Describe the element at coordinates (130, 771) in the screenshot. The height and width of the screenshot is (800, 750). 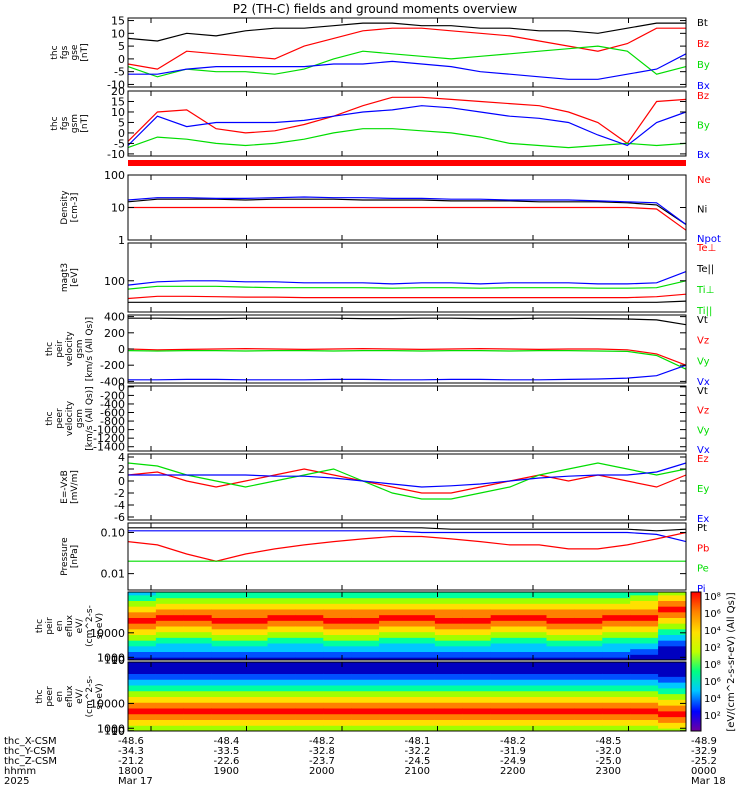
I see `footer-value: 1800` at that location.